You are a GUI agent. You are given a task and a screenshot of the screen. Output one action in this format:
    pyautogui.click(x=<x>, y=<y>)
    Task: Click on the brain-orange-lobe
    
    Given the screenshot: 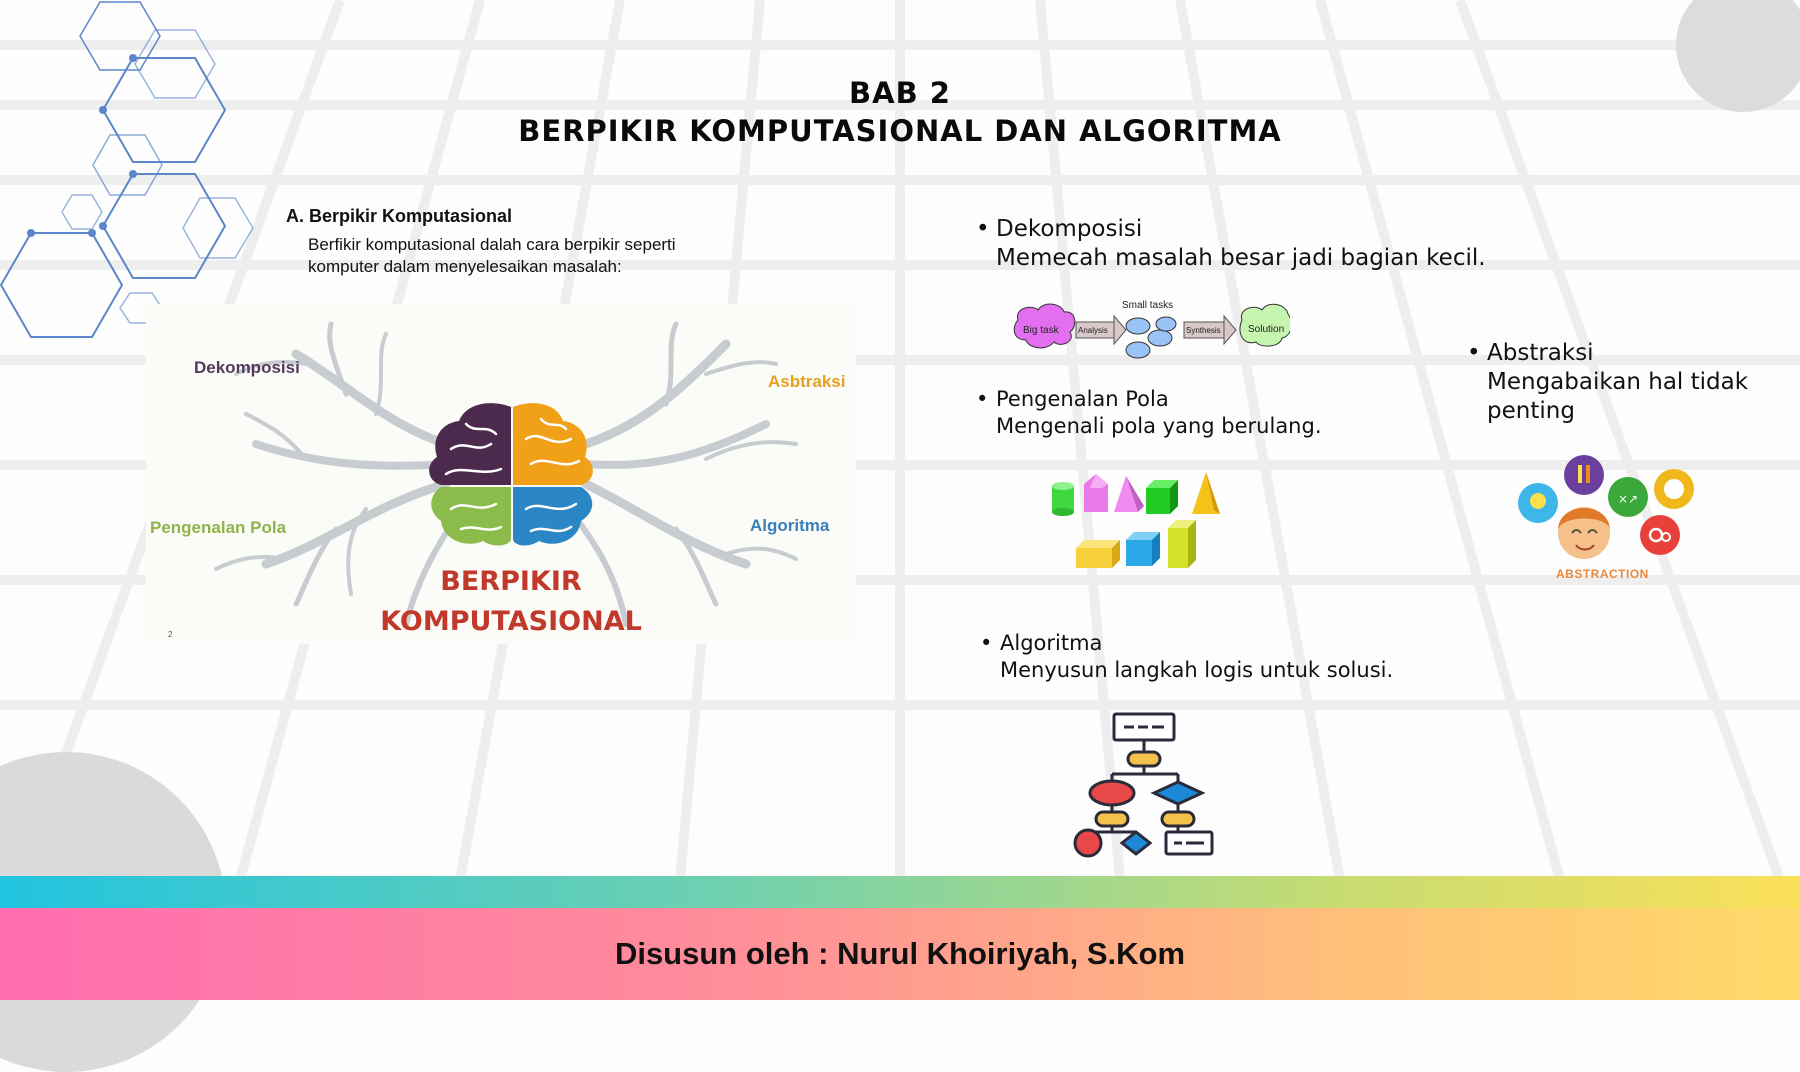 What is the action you would take?
    pyautogui.click(x=553, y=444)
    